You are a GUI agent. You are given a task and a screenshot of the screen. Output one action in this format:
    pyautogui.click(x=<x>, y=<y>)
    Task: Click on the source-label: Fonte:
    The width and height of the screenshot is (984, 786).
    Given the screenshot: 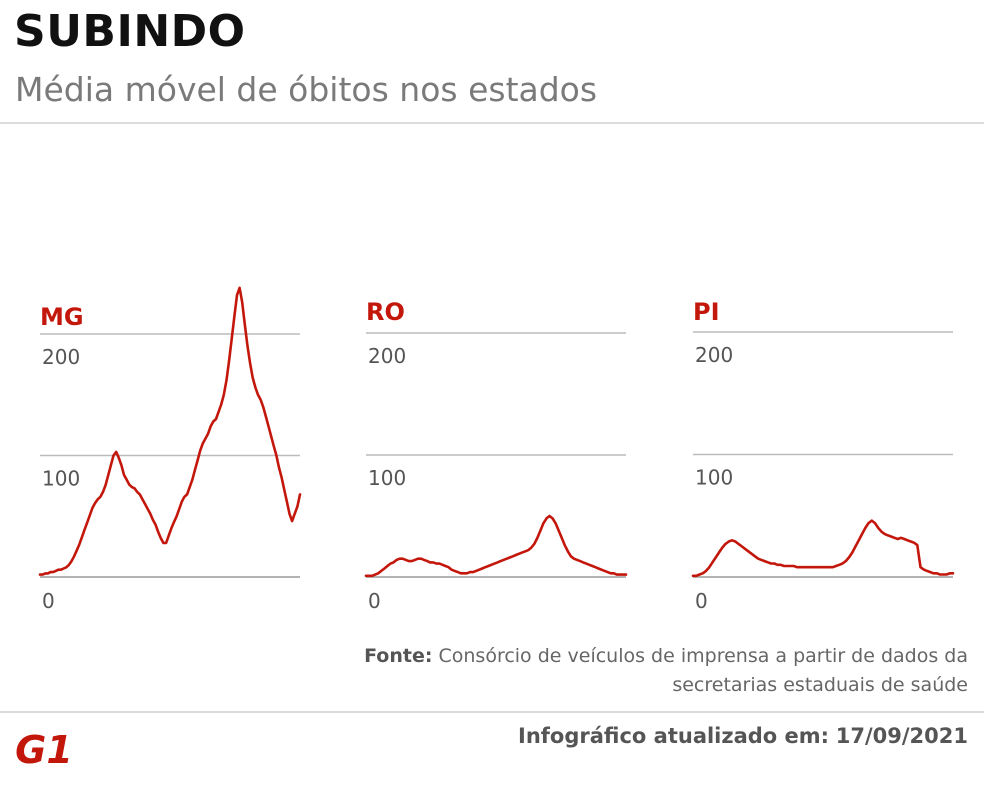 What is the action you would take?
    pyautogui.click(x=398, y=656)
    